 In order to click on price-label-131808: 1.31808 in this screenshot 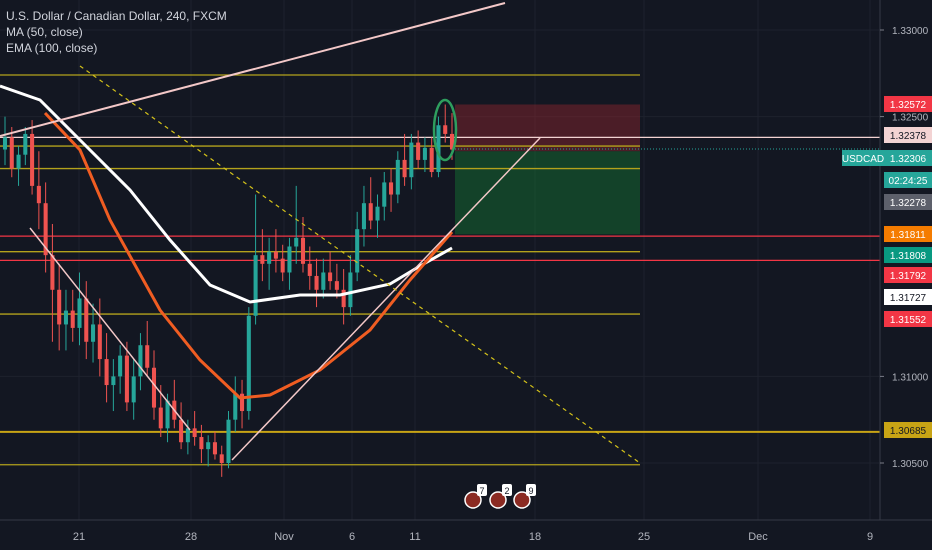, I will do `click(908, 255)`.